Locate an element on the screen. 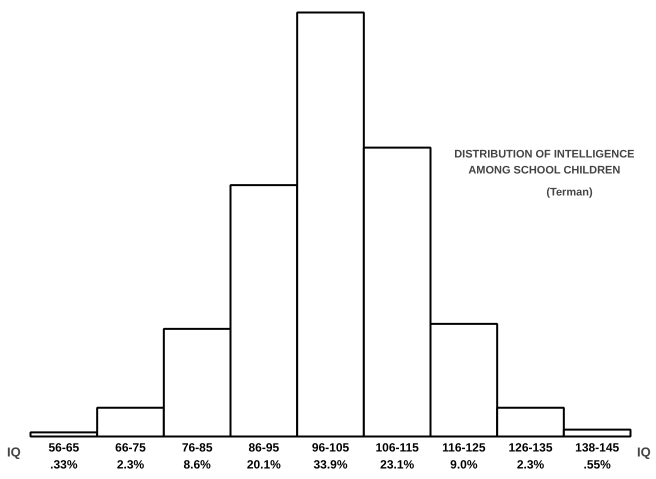 The width and height of the screenshot is (656, 479). x-tick-label: 96-105 is located at coordinates (331, 447).